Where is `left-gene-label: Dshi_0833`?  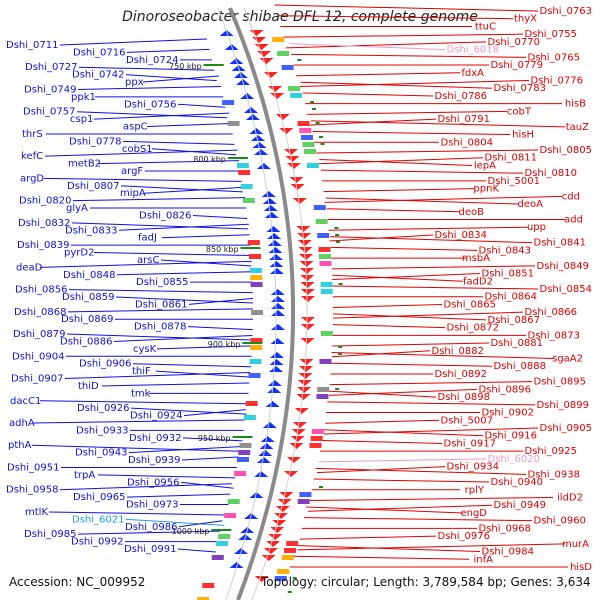
left-gene-label: Dshi_0833 is located at coordinates (91, 230).